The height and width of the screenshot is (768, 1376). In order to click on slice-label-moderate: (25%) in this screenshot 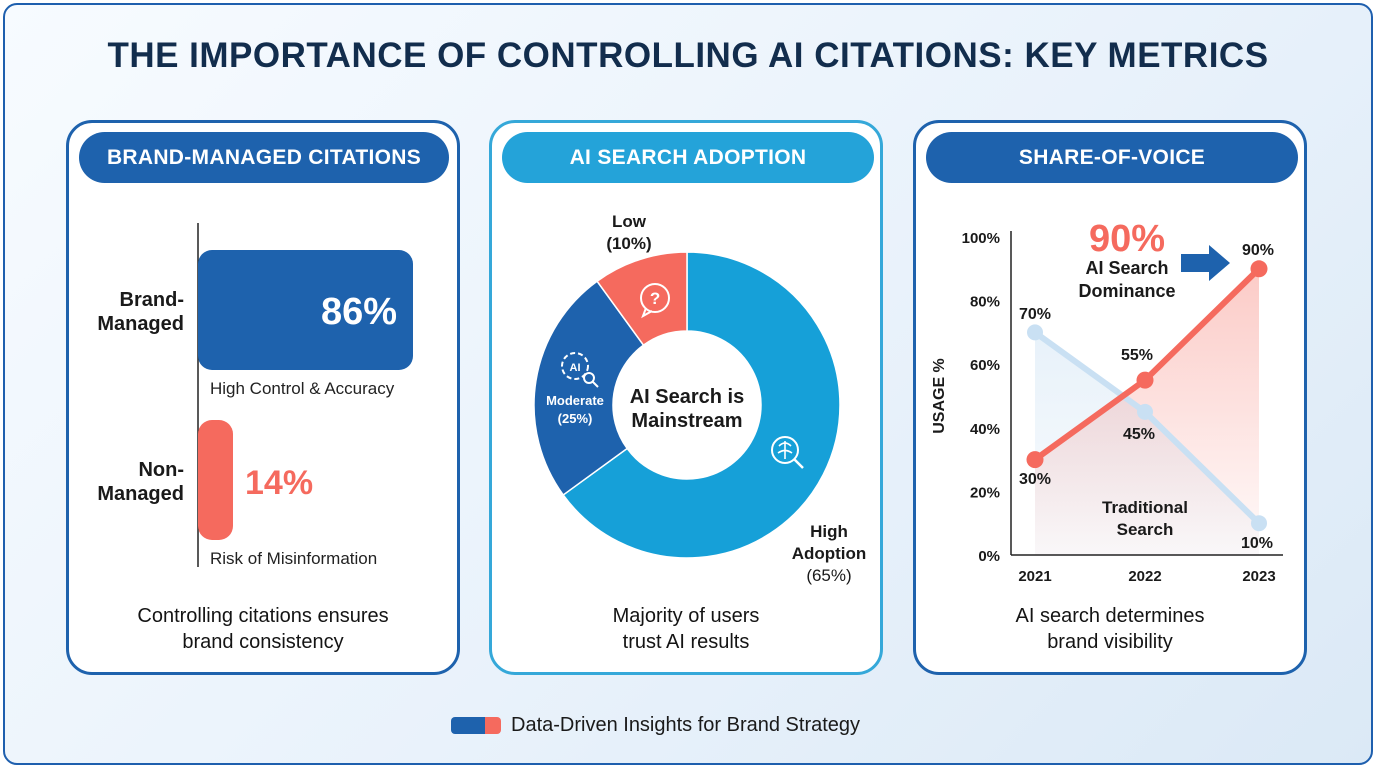, I will do `click(575, 418)`.